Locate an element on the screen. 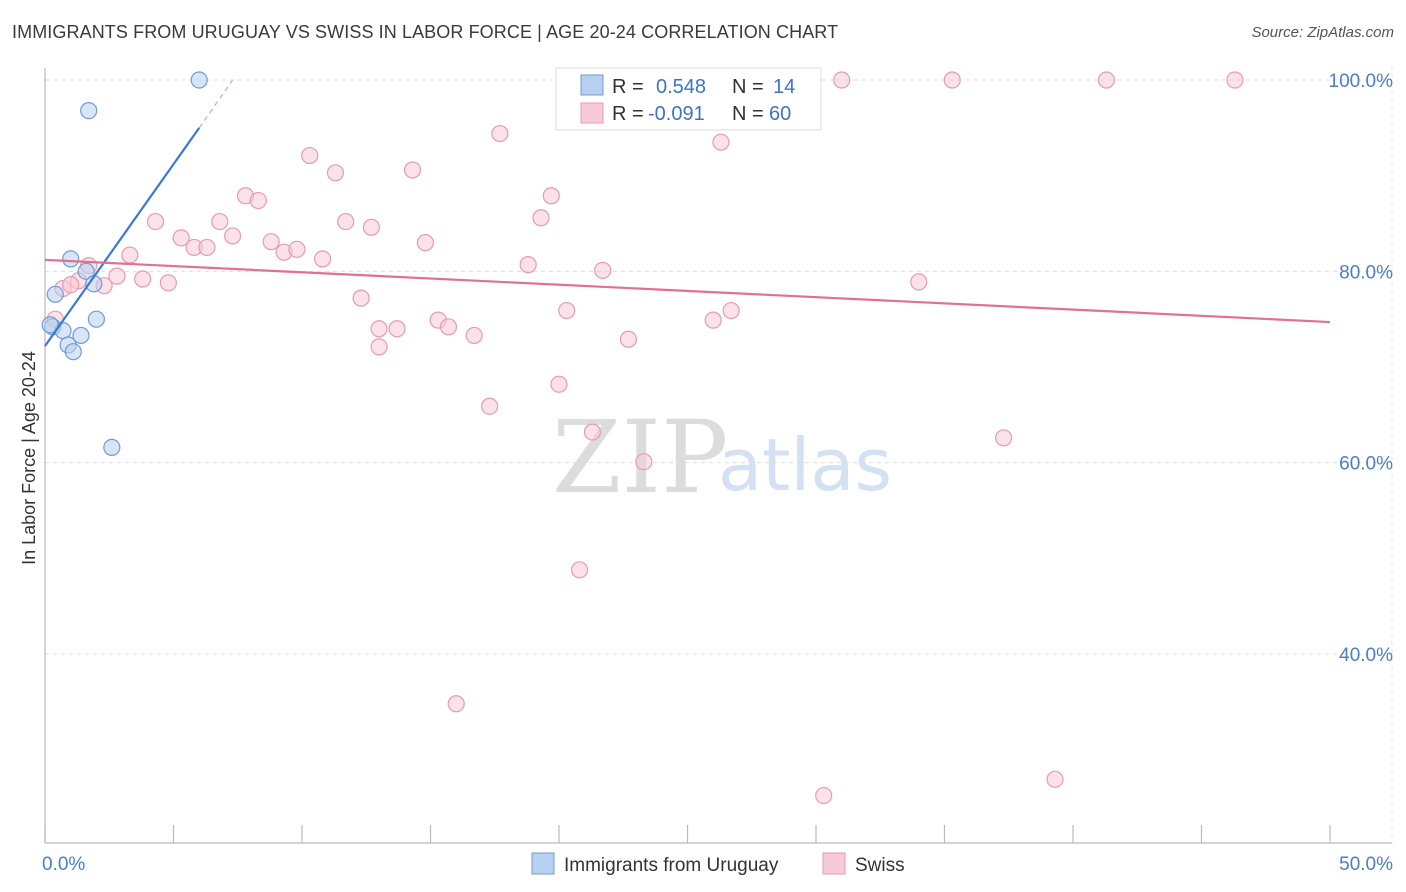  stats-r-label-swiss: R = is located at coordinates (628, 114).